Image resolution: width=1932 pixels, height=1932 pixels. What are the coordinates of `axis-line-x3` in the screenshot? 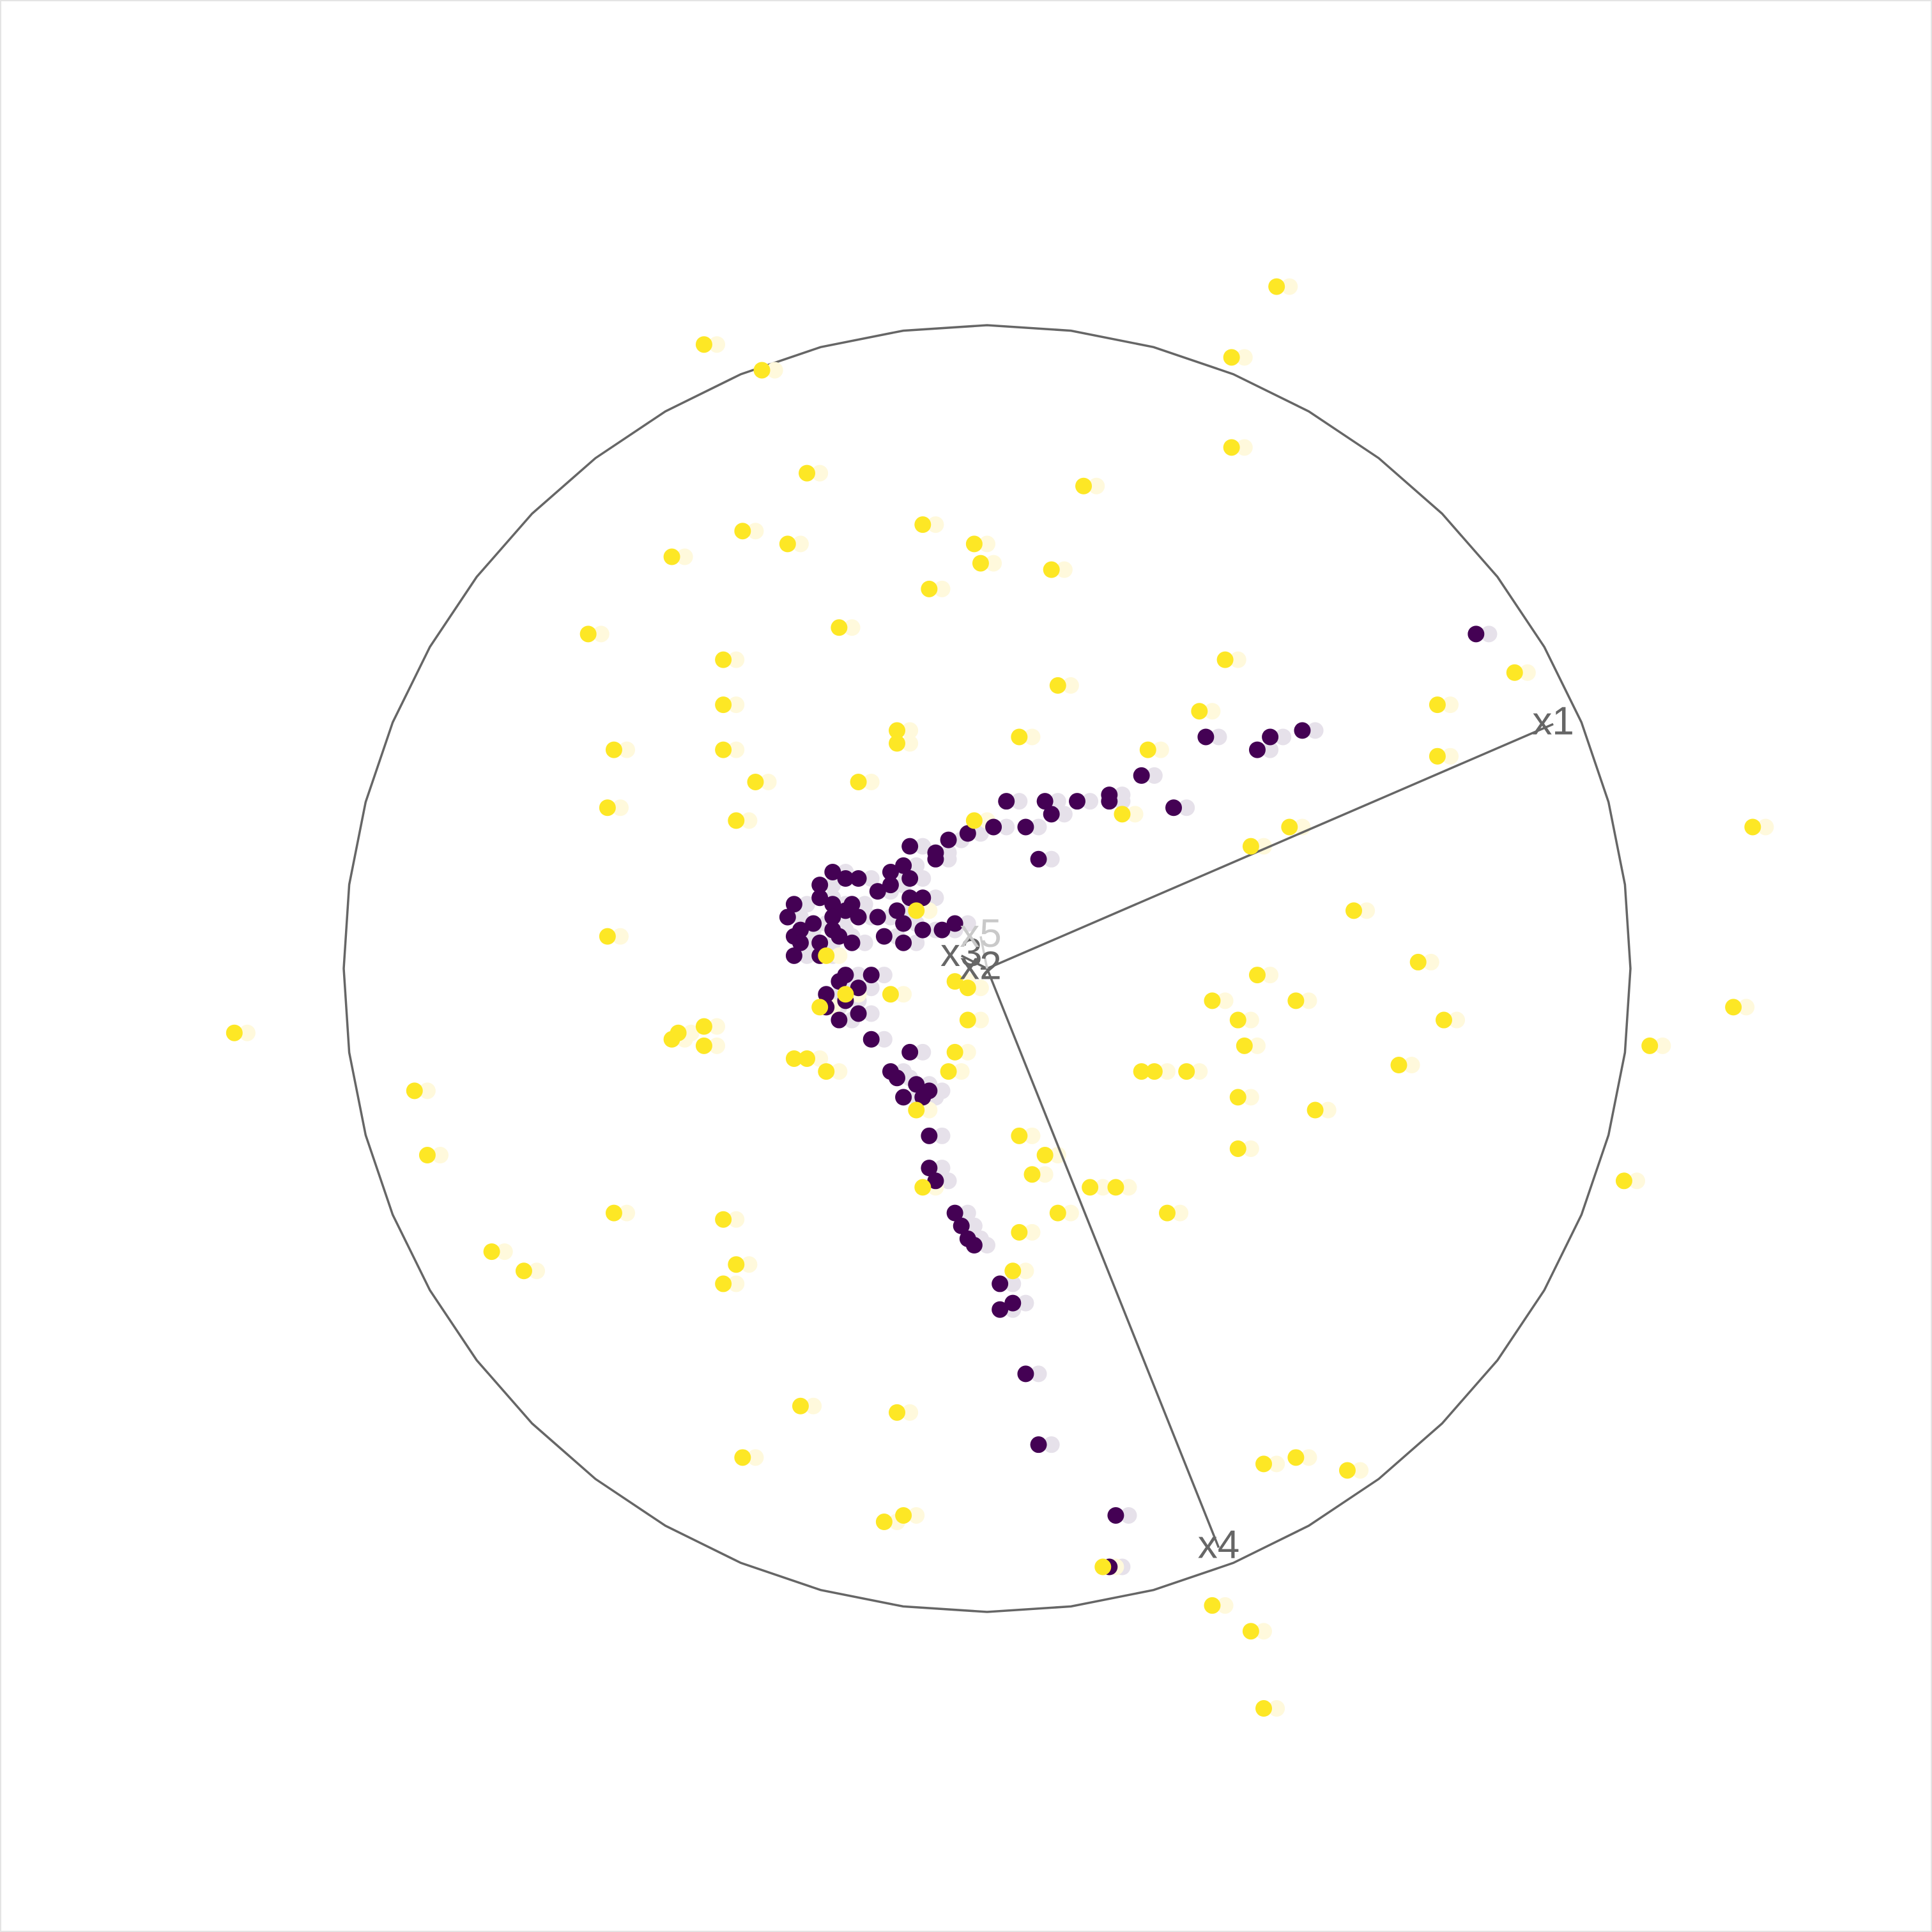 It's located at (974, 962).